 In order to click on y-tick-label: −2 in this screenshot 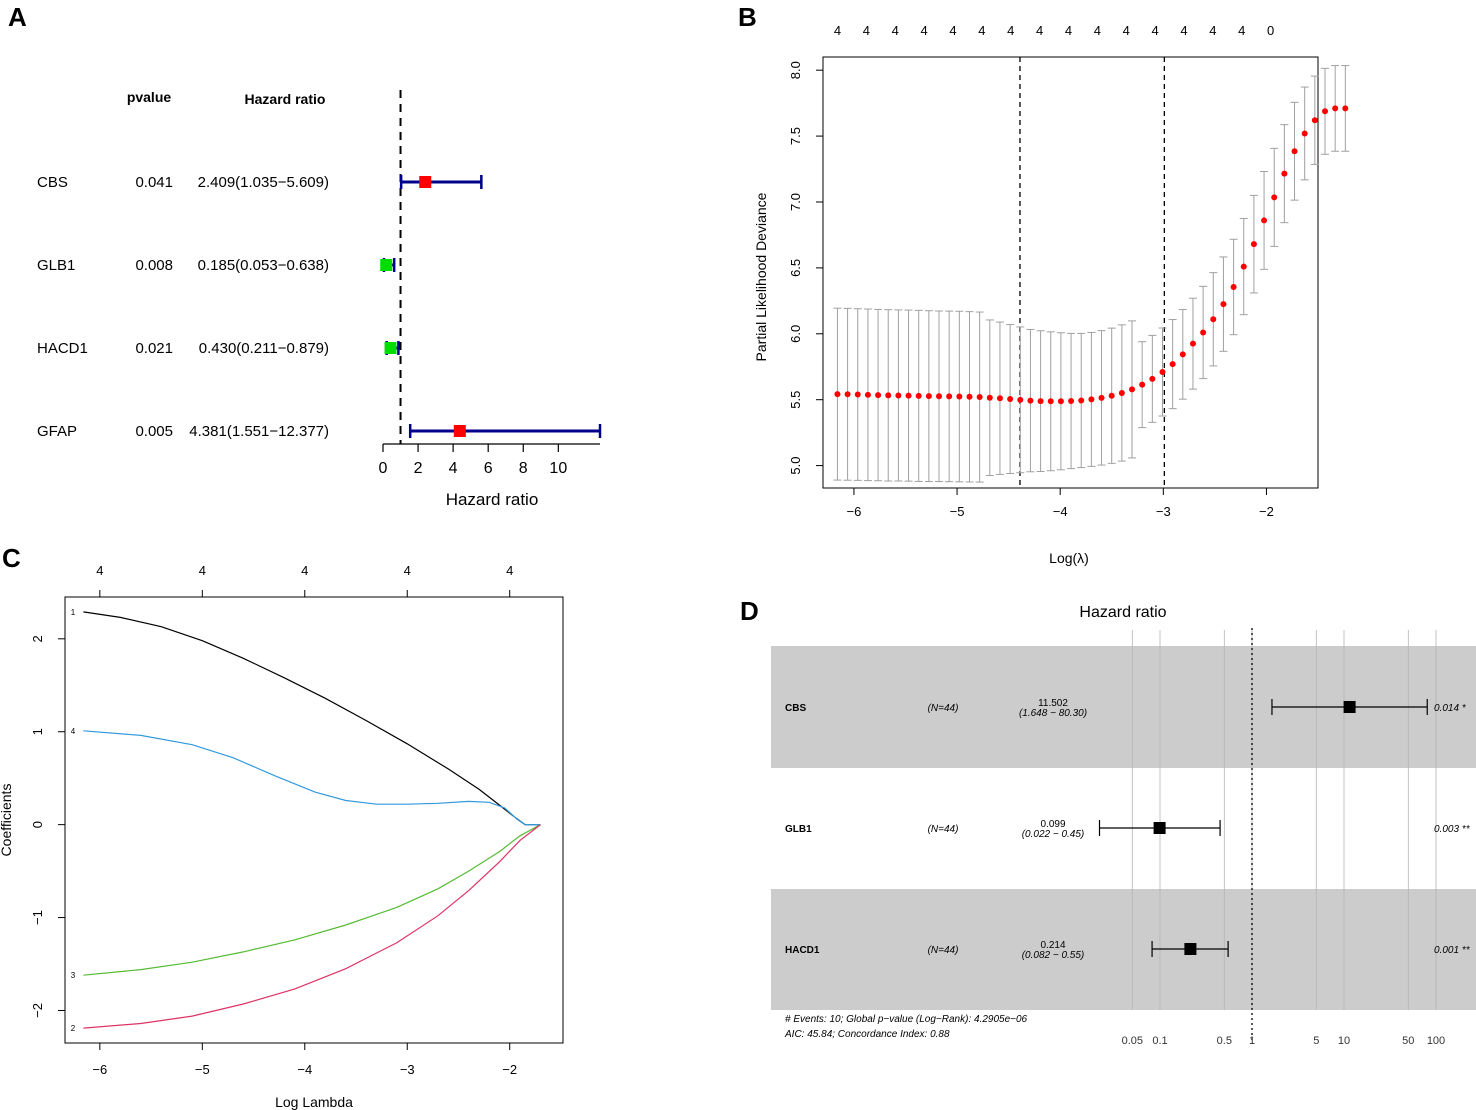, I will do `click(37, 1010)`.